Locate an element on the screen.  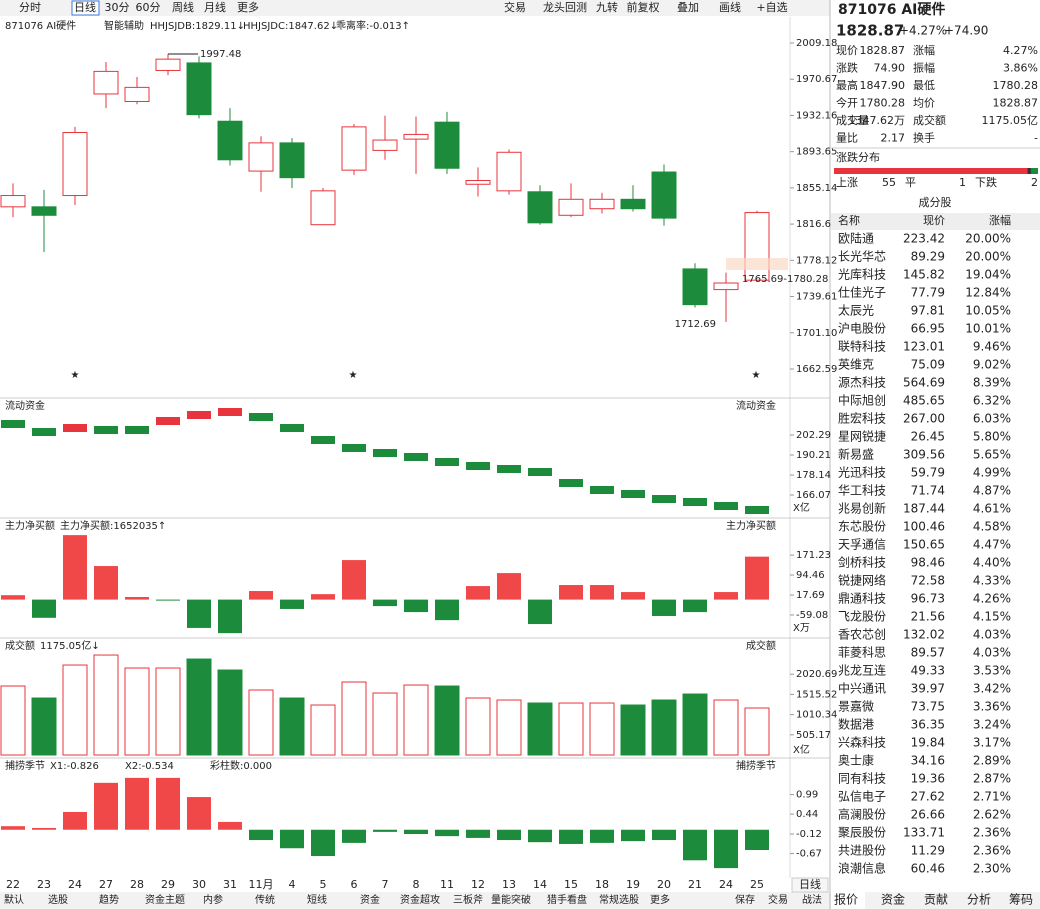
bottom-tab: 更多 is located at coordinates (660, 899).